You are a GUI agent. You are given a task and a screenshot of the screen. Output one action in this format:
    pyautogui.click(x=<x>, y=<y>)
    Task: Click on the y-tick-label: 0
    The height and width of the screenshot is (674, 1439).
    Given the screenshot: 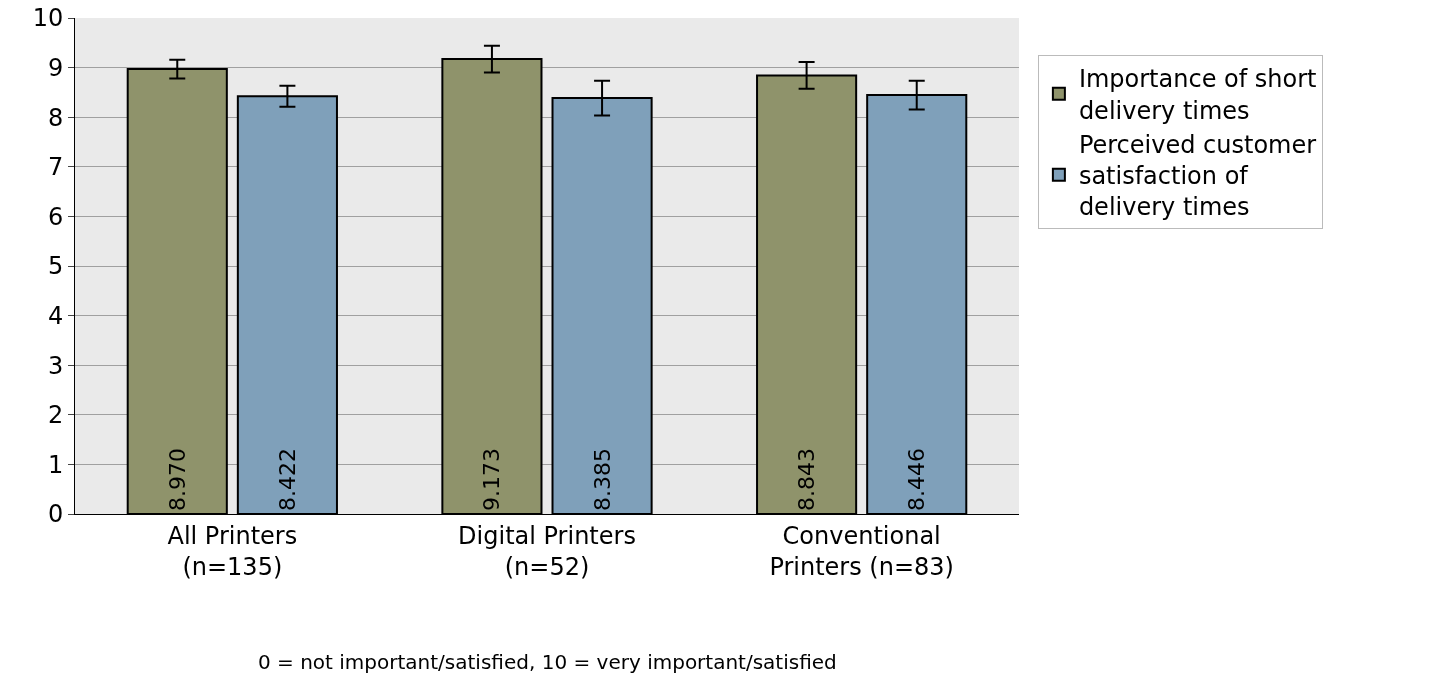 What is the action you would take?
    pyautogui.click(x=55, y=514)
    